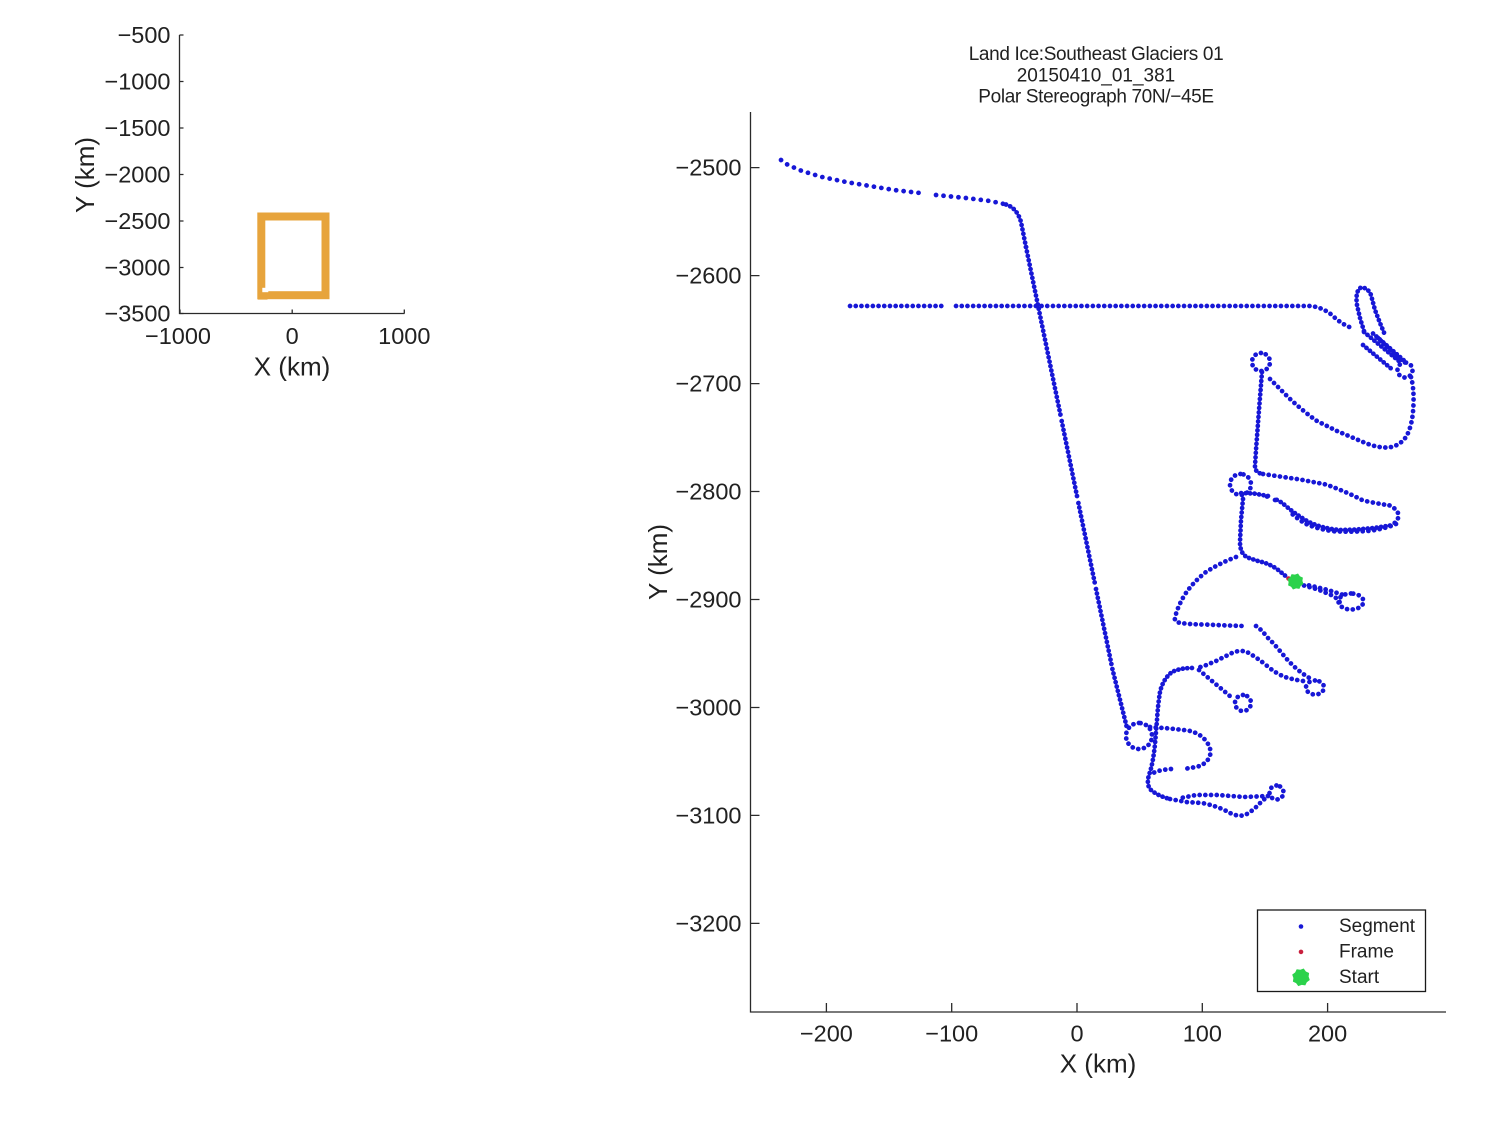 The image size is (1500, 1125). I want to click on svg-text: Segment, so click(1377, 926).